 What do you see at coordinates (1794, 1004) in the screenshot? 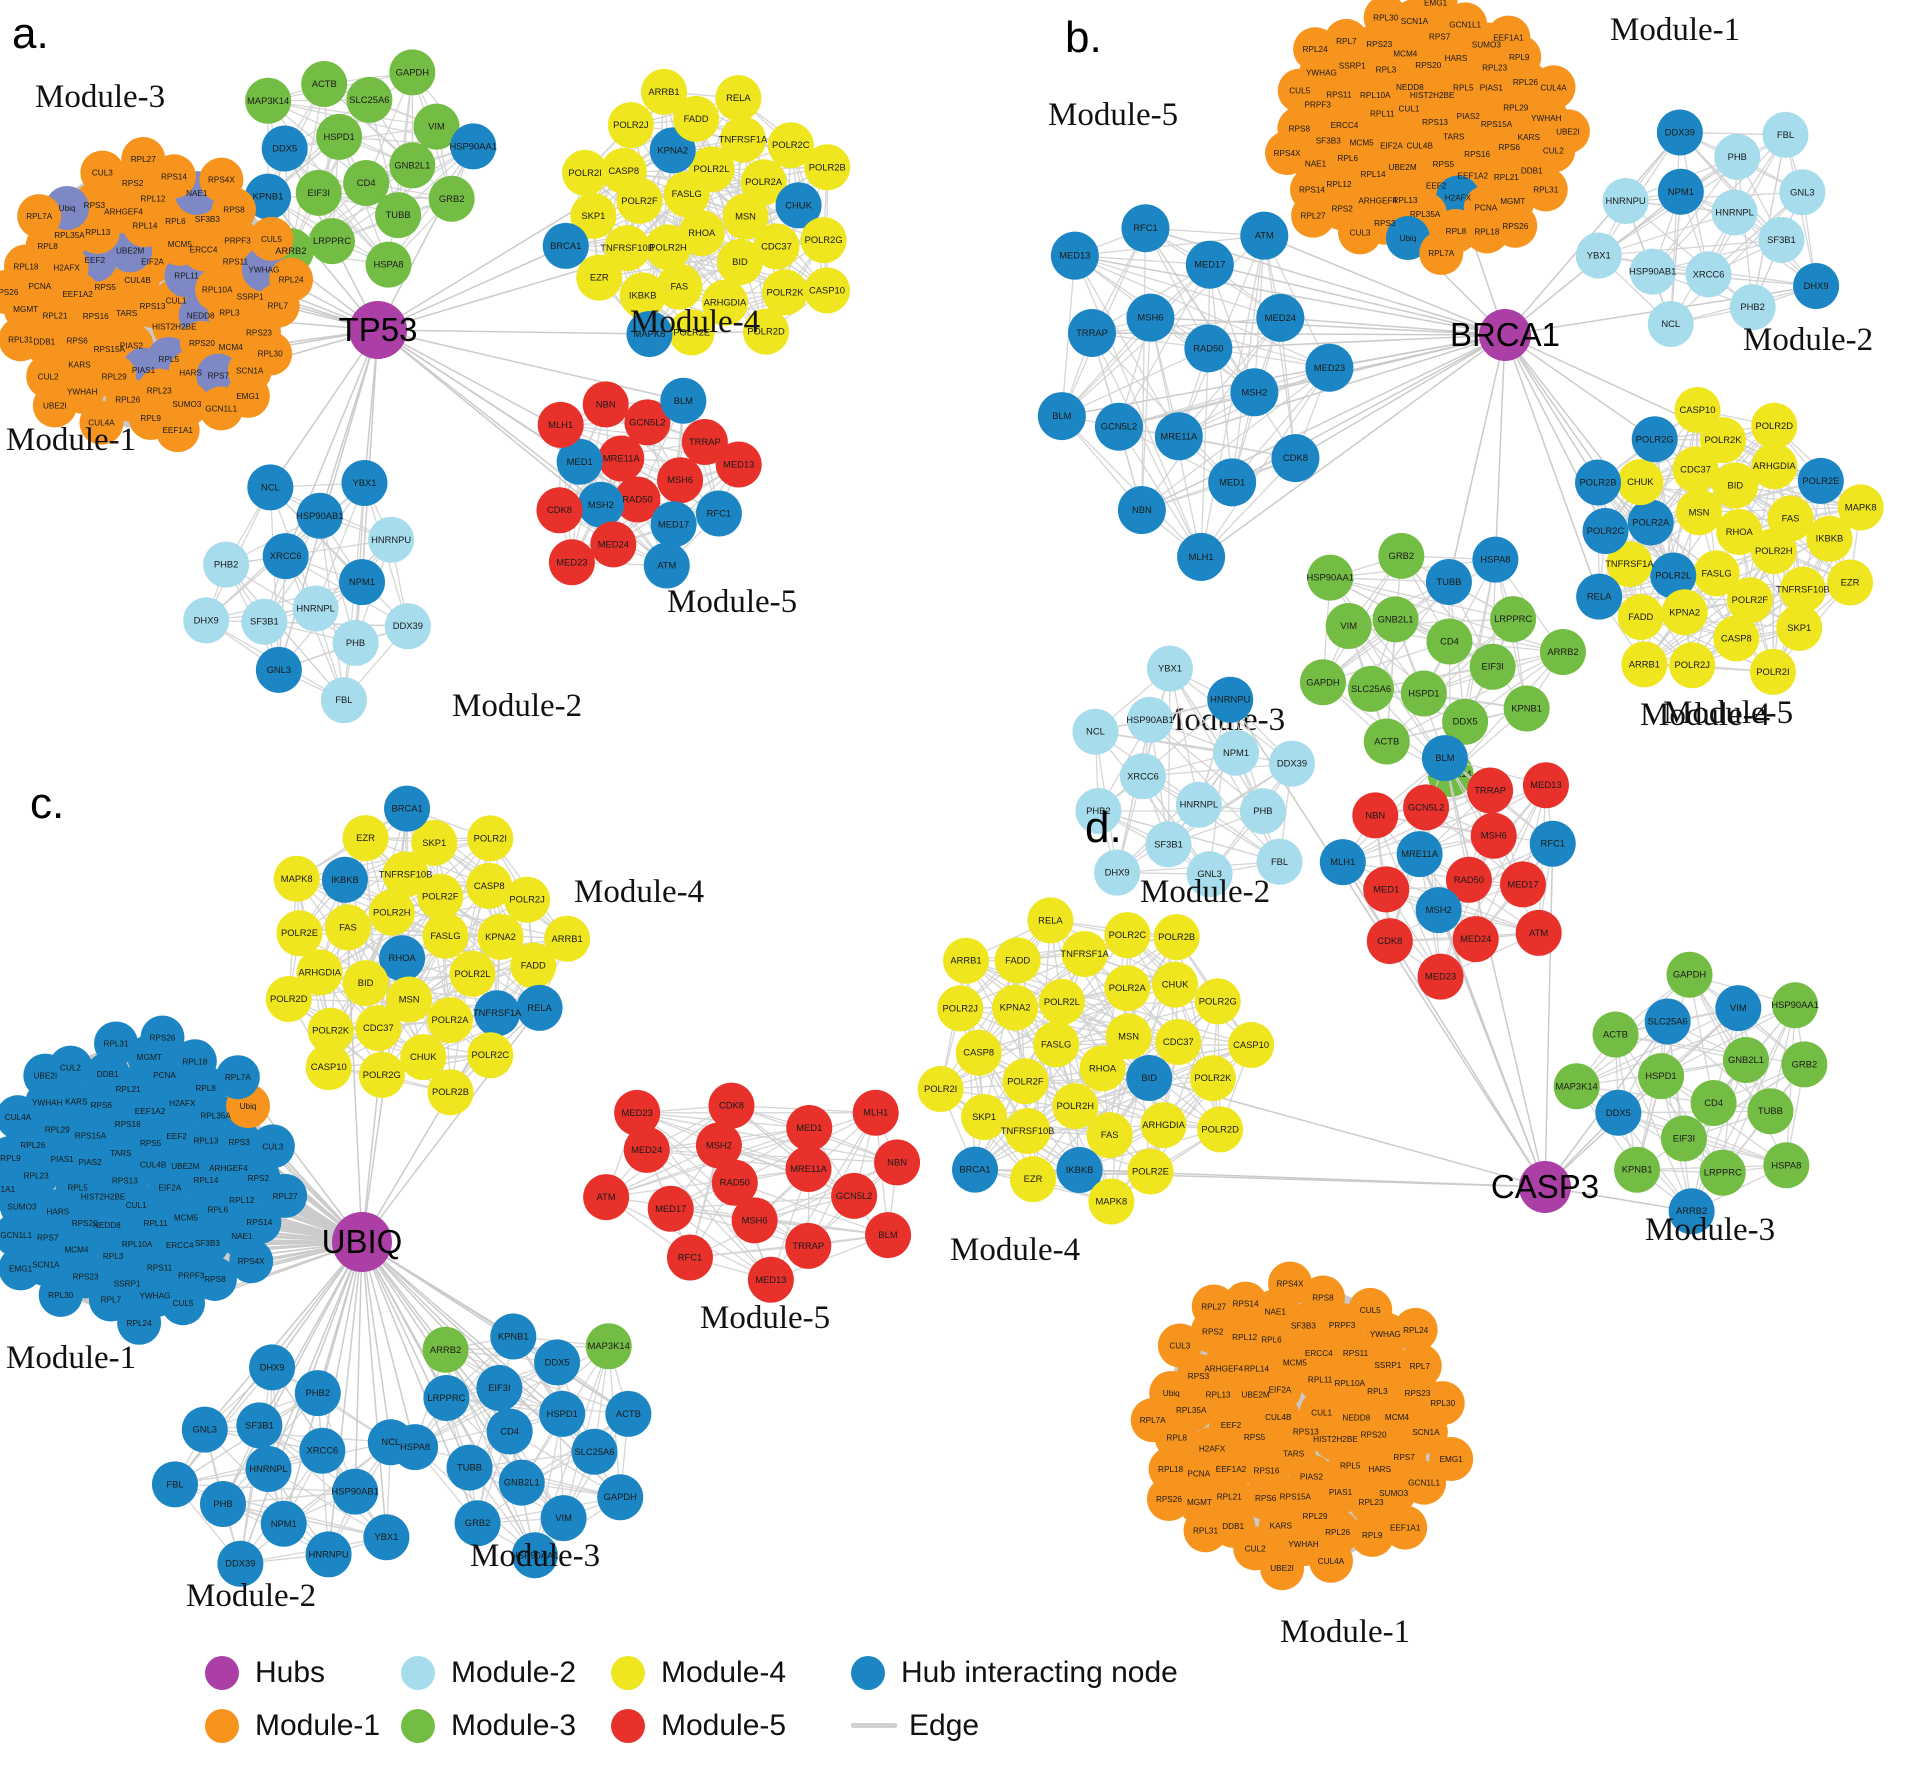
I see `node-label: HSP90AA1` at bounding box center [1794, 1004].